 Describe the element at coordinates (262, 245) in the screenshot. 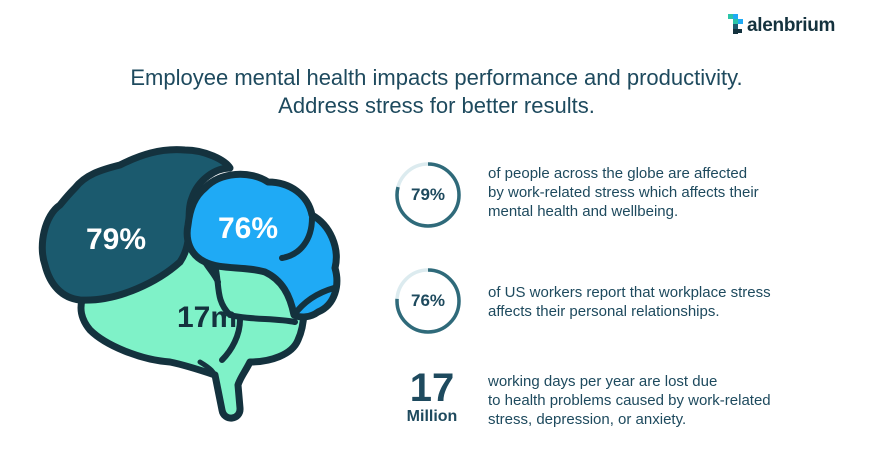

I see `brain-region-blue` at that location.